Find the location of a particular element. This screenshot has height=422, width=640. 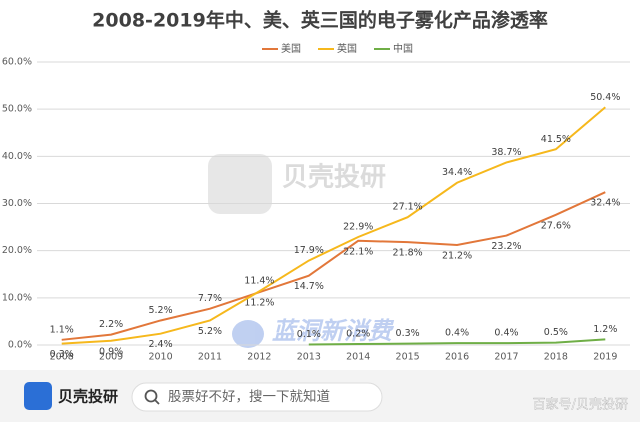

data-label: 21.8% is located at coordinates (408, 253).